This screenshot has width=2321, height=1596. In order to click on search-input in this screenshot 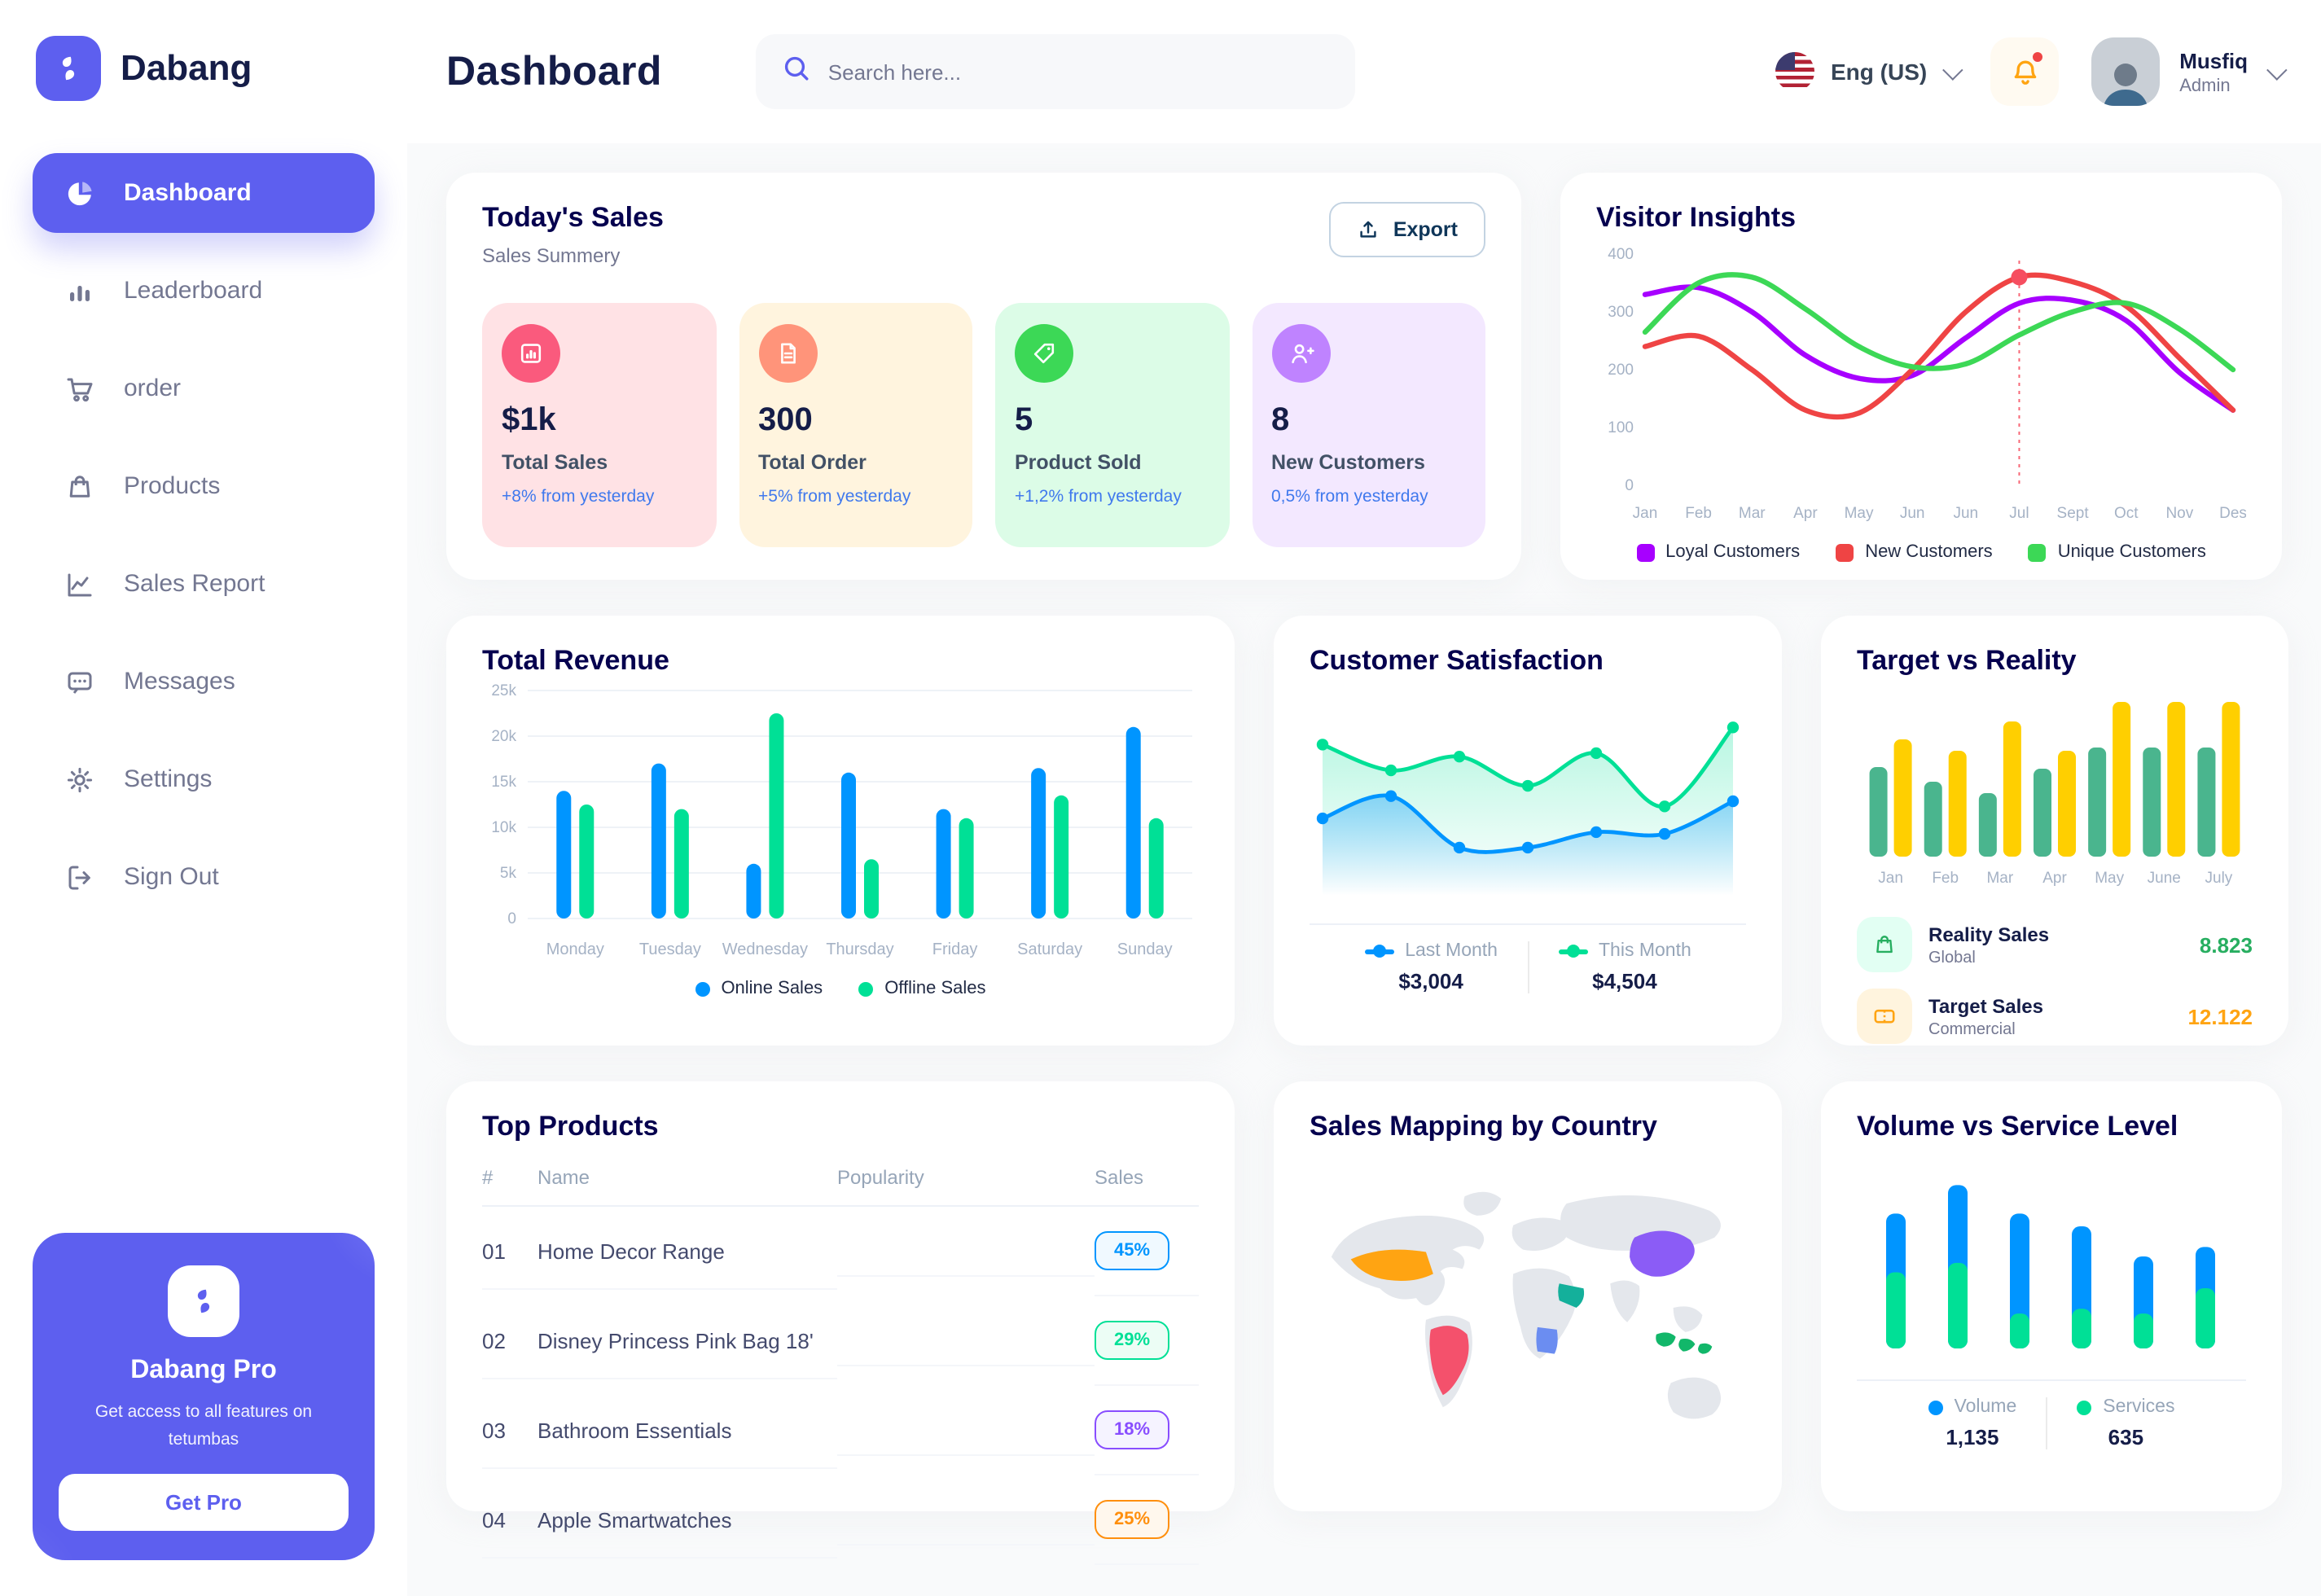, I will do `click(1078, 71)`.